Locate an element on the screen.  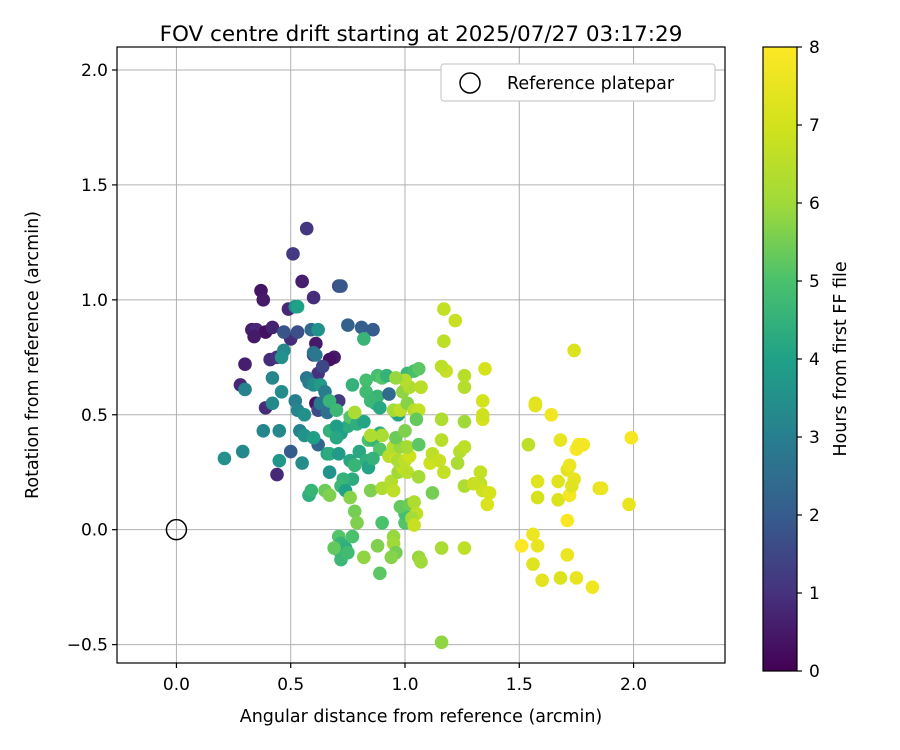
colorbar-tick-label: 5 is located at coordinates (814, 282).